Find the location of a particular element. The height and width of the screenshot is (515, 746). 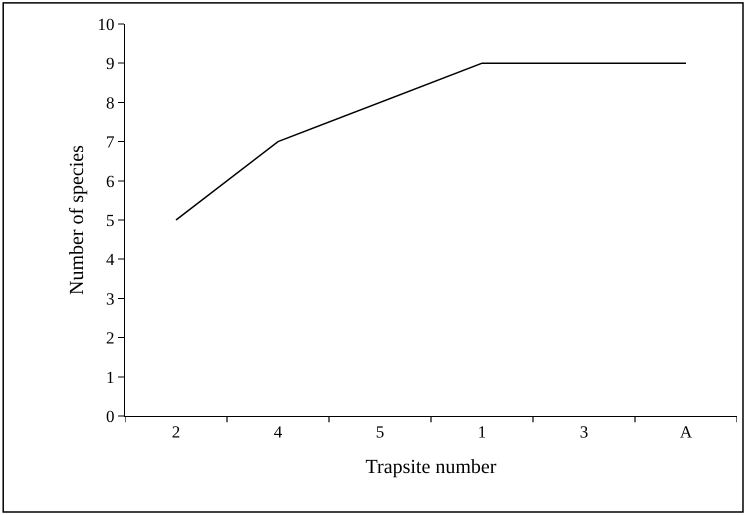

y-tick-label: 5 is located at coordinates (110, 220).